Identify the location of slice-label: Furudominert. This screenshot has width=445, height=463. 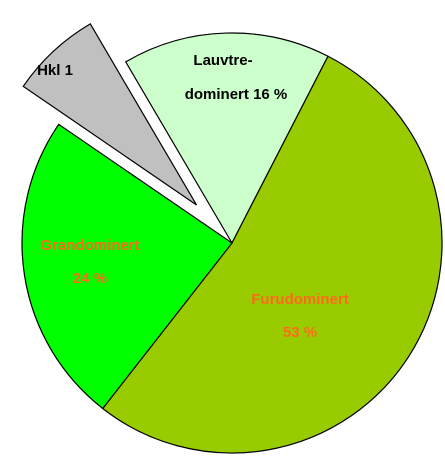
(300, 299).